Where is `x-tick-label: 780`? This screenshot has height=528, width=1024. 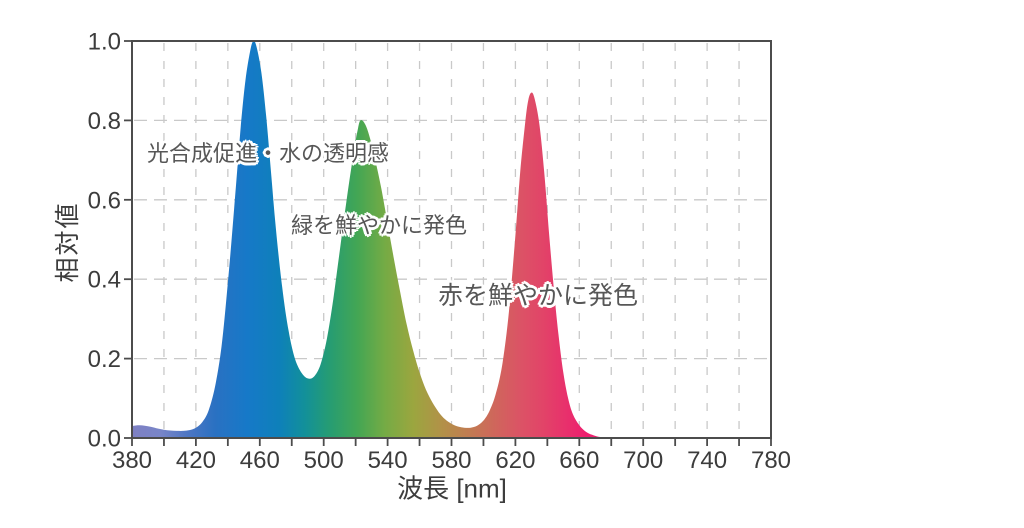 x-tick-label: 780 is located at coordinates (771, 460).